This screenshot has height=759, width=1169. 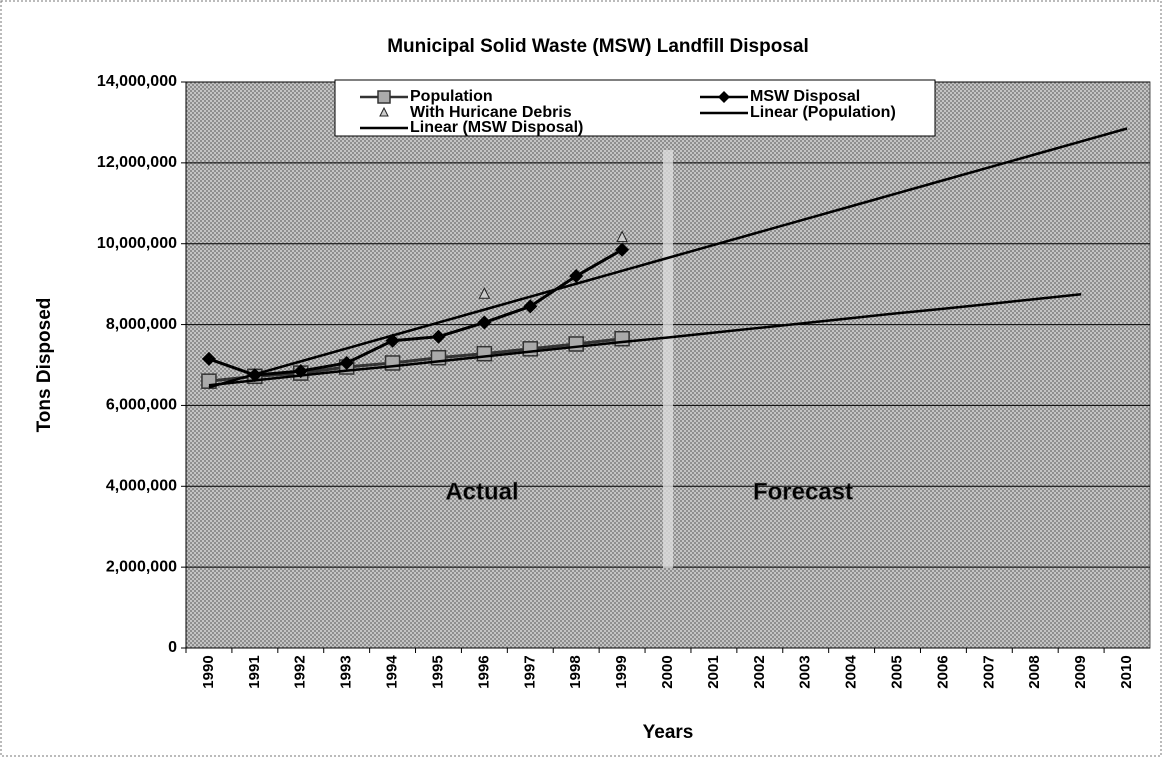 What do you see at coordinates (451, 96) in the screenshot?
I see `legend-label: Population` at bounding box center [451, 96].